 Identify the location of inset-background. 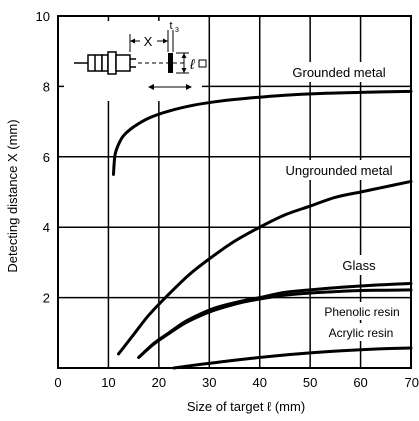
(133, 61).